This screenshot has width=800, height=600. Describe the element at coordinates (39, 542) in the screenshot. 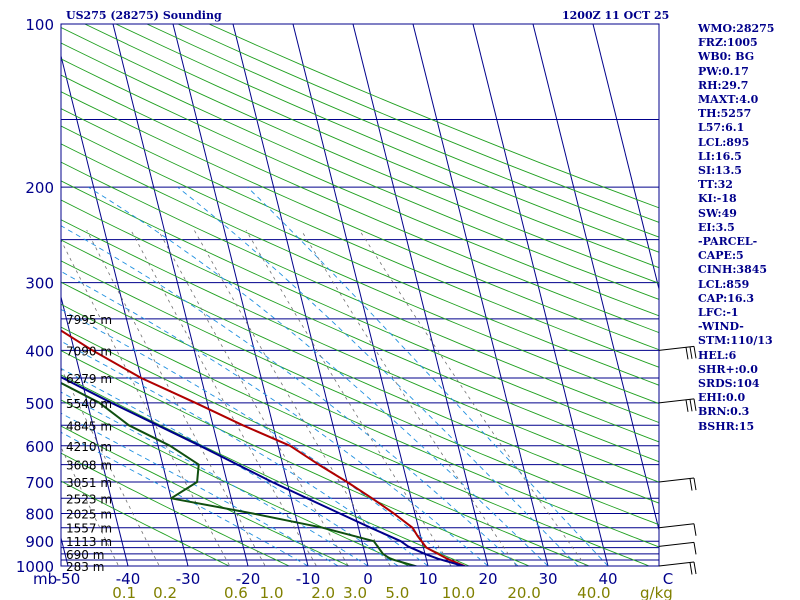

I see `pressure-tick-label: 900` at that location.